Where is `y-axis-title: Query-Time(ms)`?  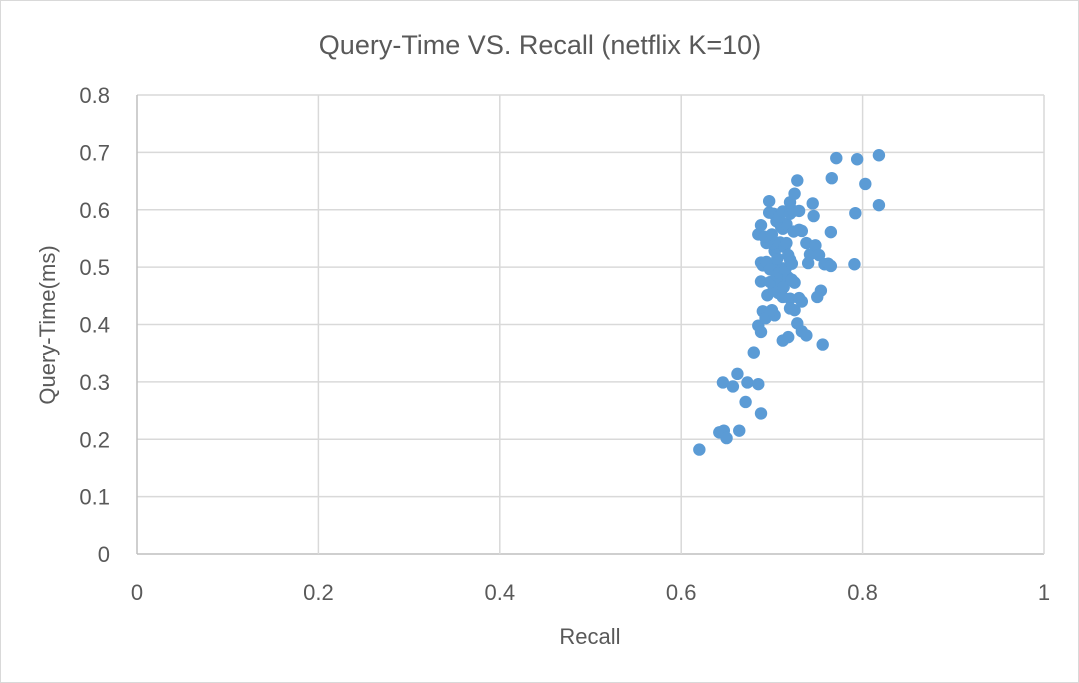
y-axis-title: Query-Time(ms) is located at coordinates (47, 324).